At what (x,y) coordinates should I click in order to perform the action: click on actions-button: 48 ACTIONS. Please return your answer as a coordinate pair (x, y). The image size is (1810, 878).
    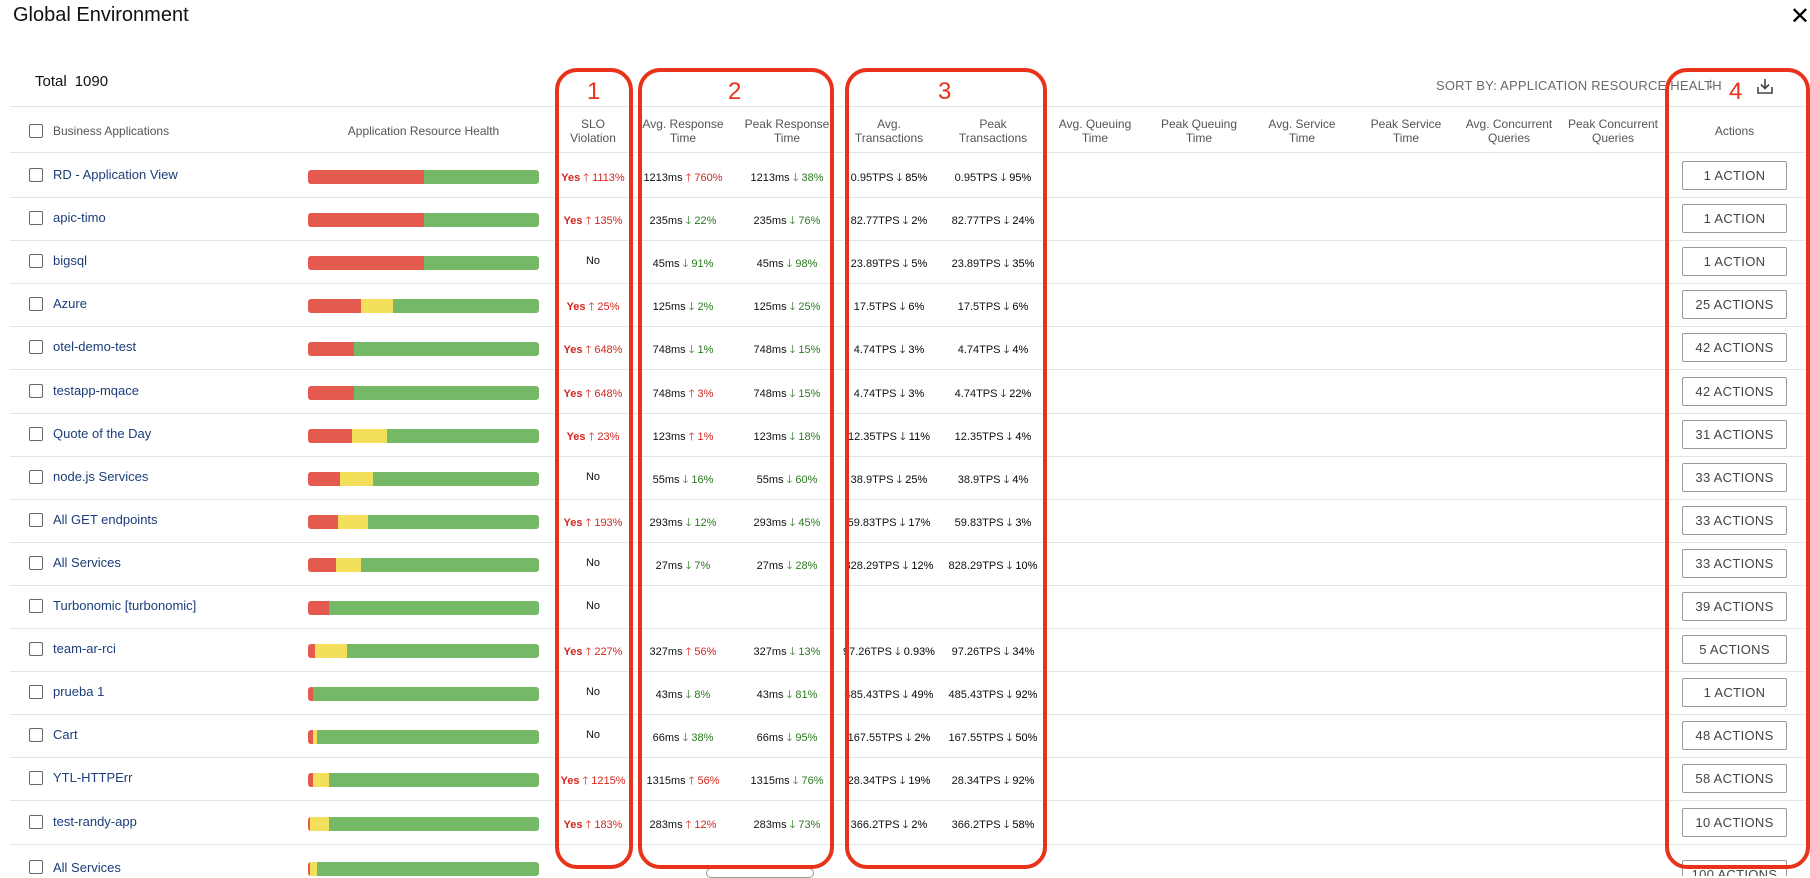
    Looking at the image, I should click on (1734, 736).